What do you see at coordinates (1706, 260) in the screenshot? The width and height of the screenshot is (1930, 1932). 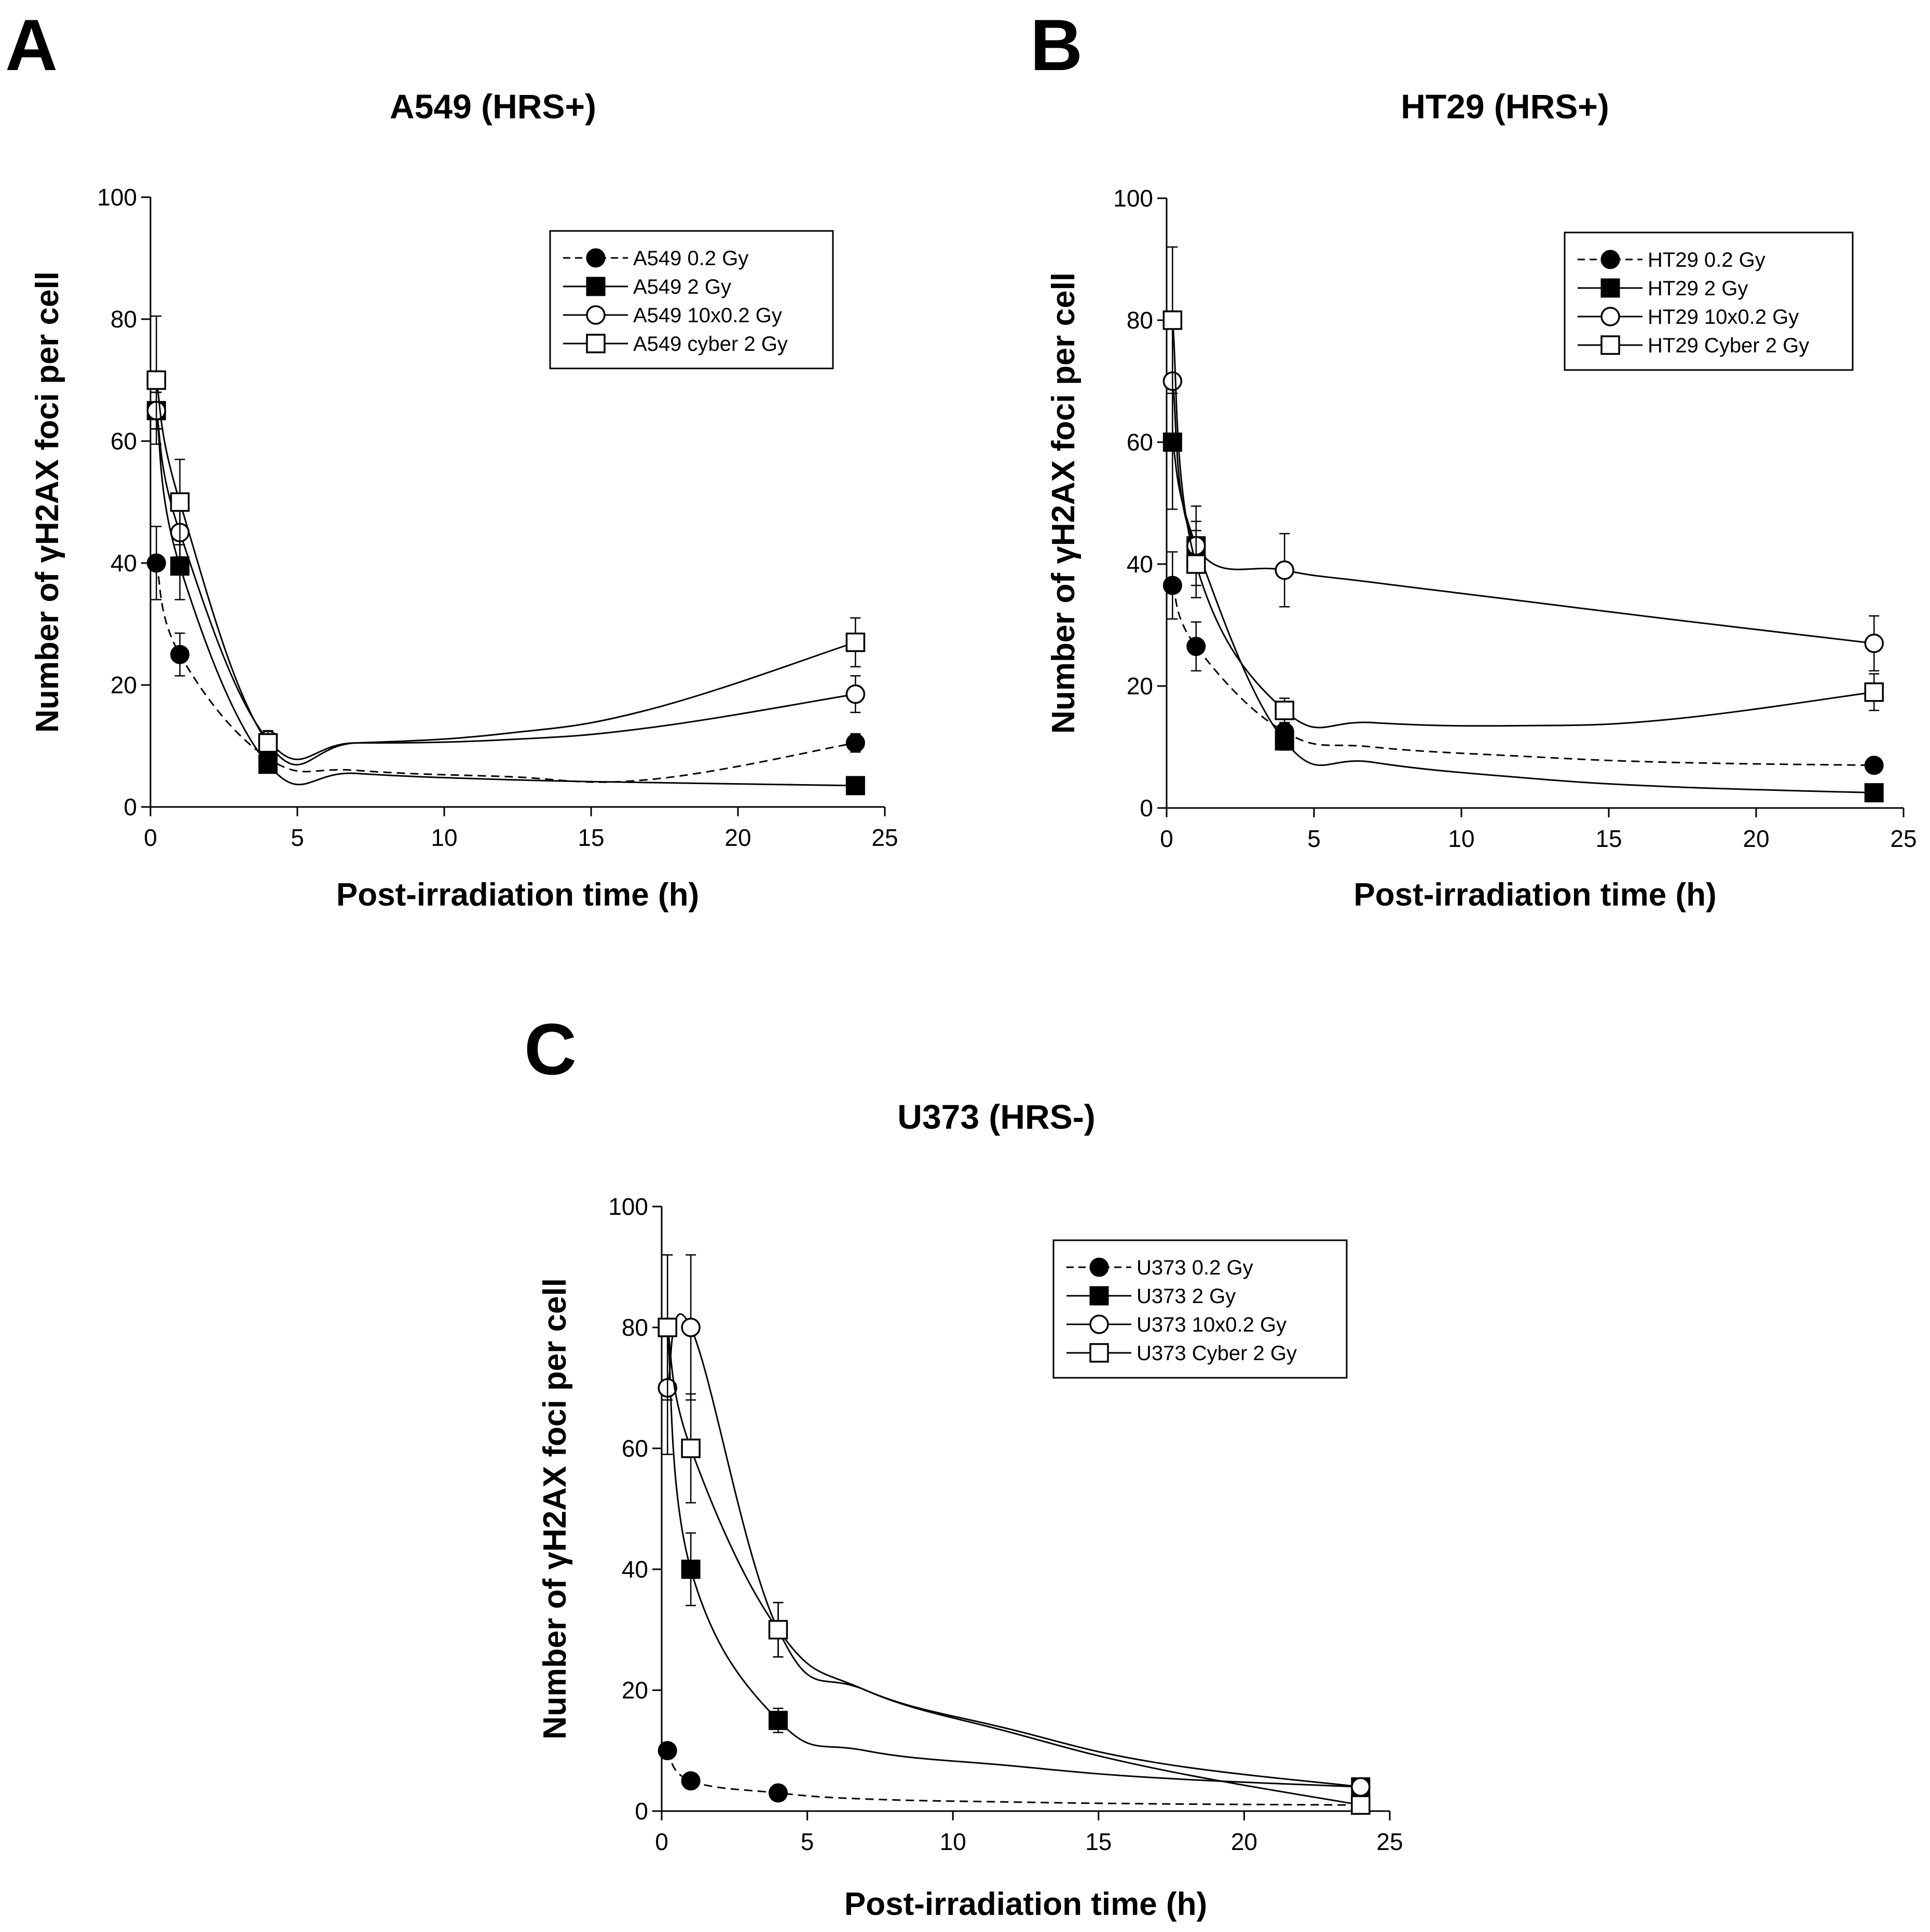 I see `legend-label: HT29 0.2 Gy` at bounding box center [1706, 260].